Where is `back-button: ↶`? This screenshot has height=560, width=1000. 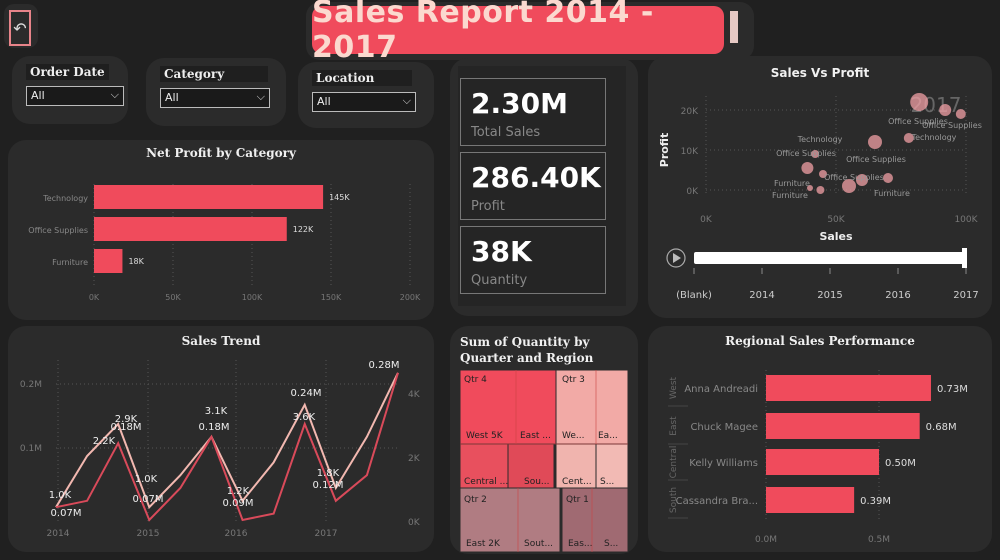
back-button: ↶ is located at coordinates (21, 26).